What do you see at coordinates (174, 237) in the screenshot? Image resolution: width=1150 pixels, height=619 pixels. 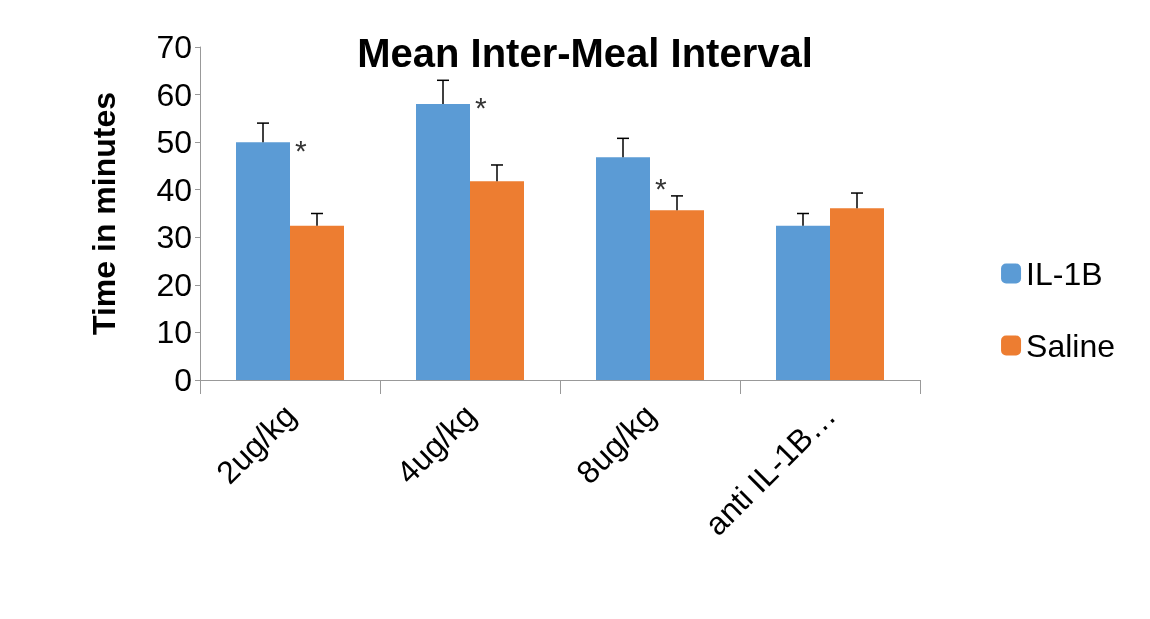 I see `y-tick-label: 30` at bounding box center [174, 237].